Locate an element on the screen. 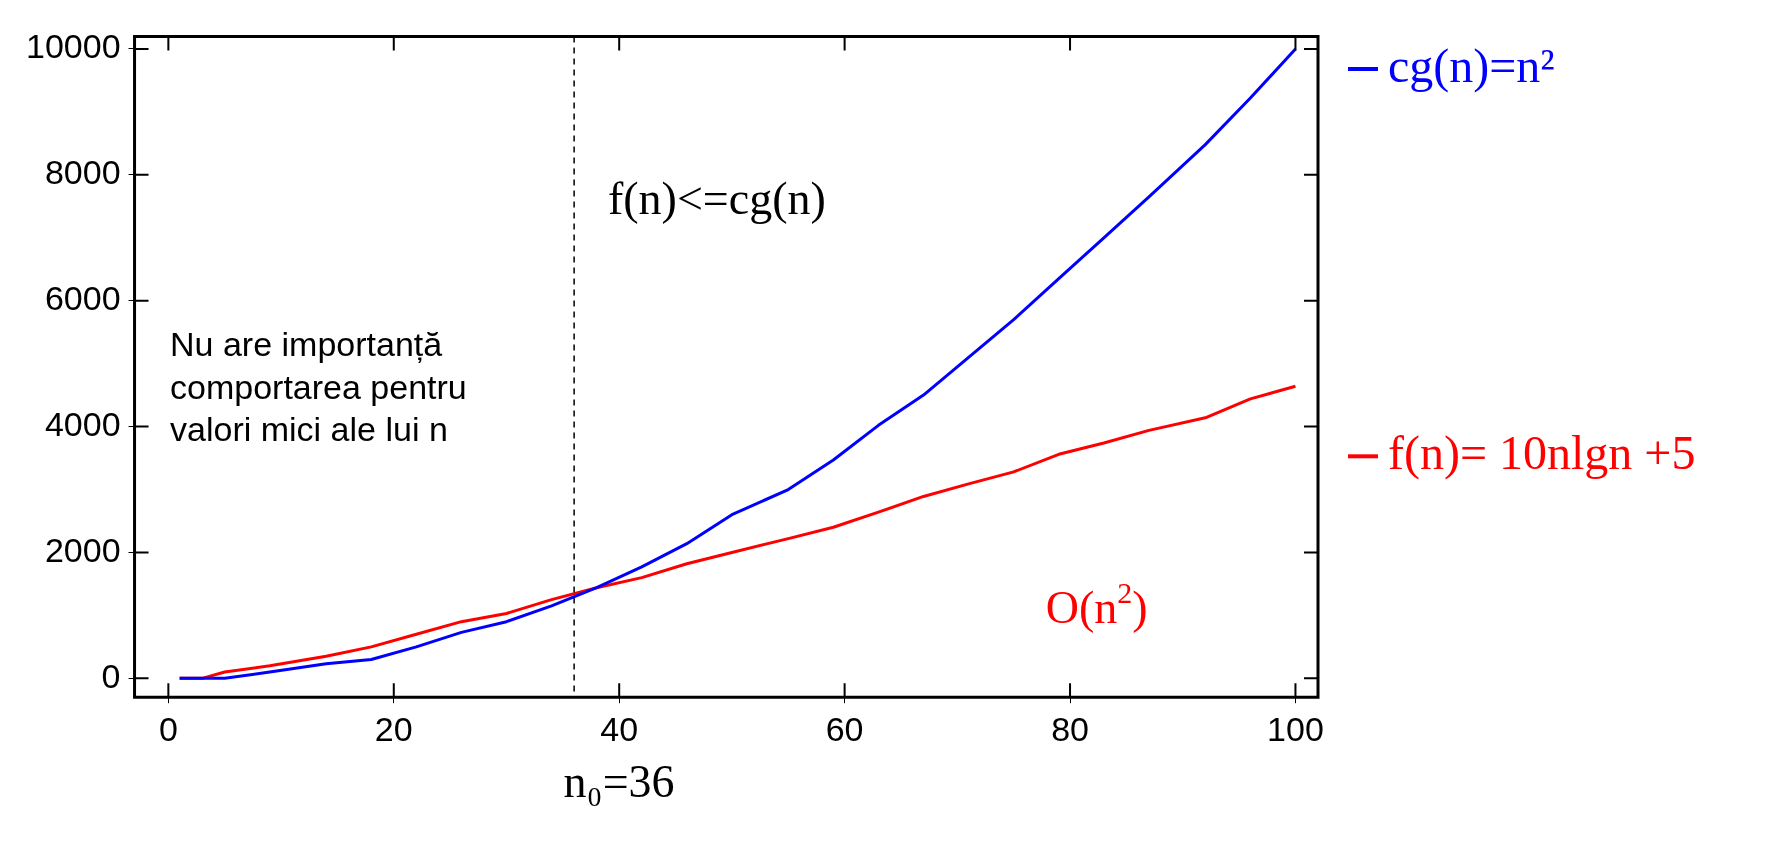  x-tick-label: 0 is located at coordinates (168, 728).